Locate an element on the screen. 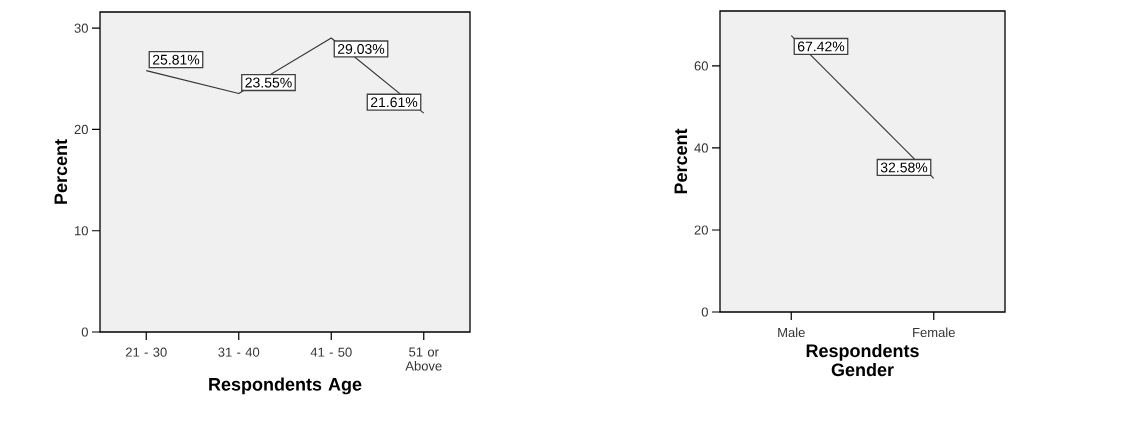 The width and height of the screenshot is (1127, 445). x-tick-label: 31 - 40 is located at coordinates (239, 352).